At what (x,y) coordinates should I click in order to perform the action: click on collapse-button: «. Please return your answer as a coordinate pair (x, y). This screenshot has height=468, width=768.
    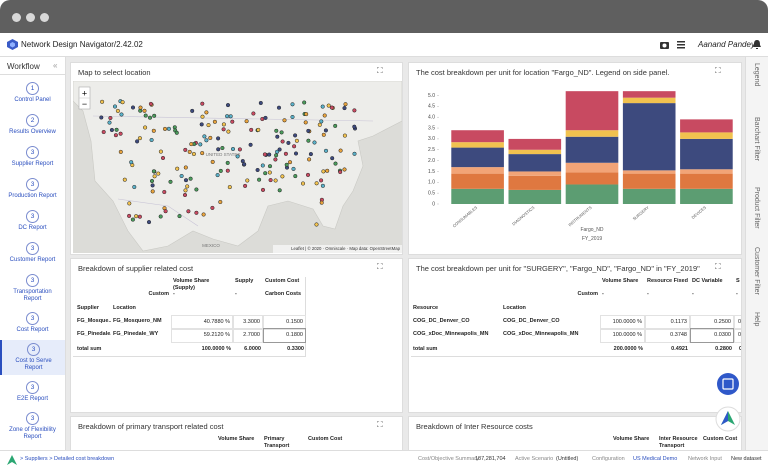
    Looking at the image, I should click on (55, 65).